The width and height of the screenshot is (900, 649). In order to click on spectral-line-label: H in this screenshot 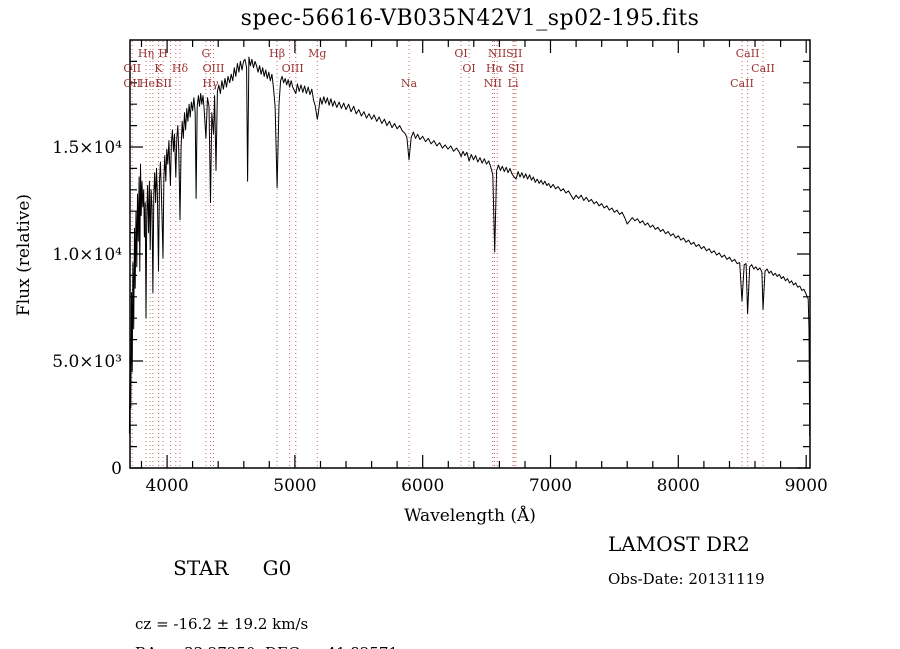, I will do `click(163, 53)`.